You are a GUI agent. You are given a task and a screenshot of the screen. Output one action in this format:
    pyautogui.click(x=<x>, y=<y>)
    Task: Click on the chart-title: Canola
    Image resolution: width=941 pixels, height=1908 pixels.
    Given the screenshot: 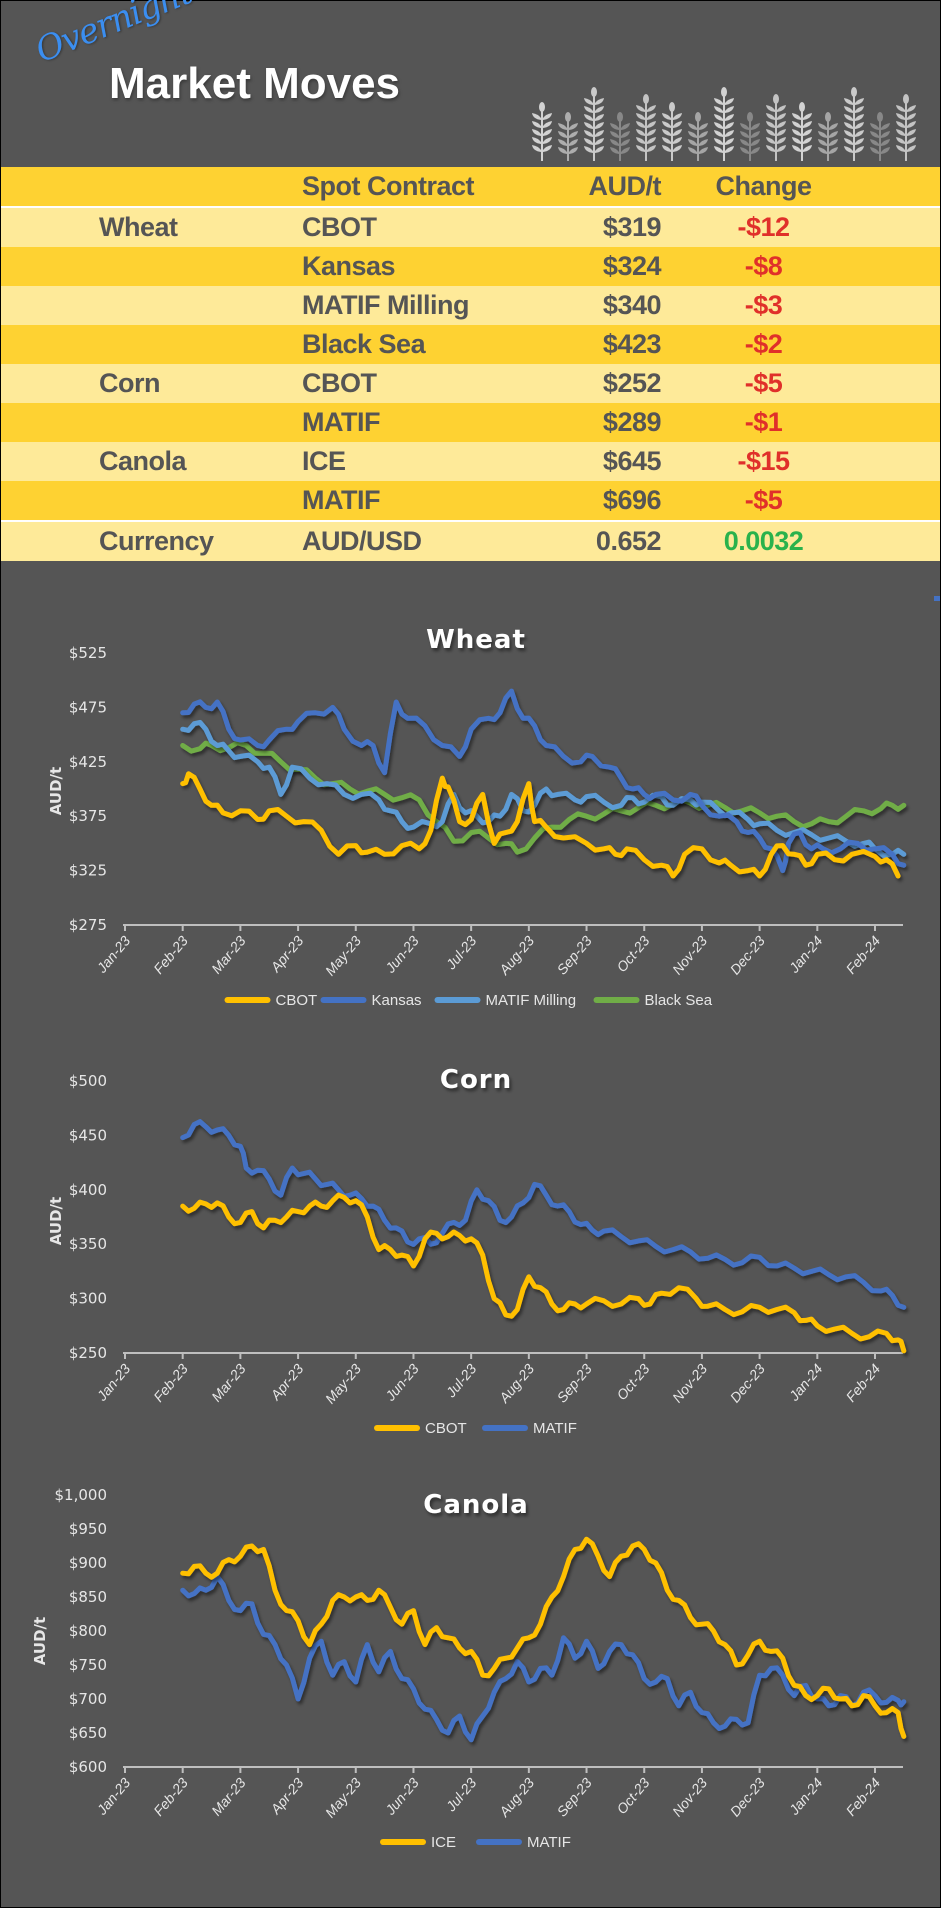 What is the action you would take?
    pyautogui.click(x=475, y=1505)
    